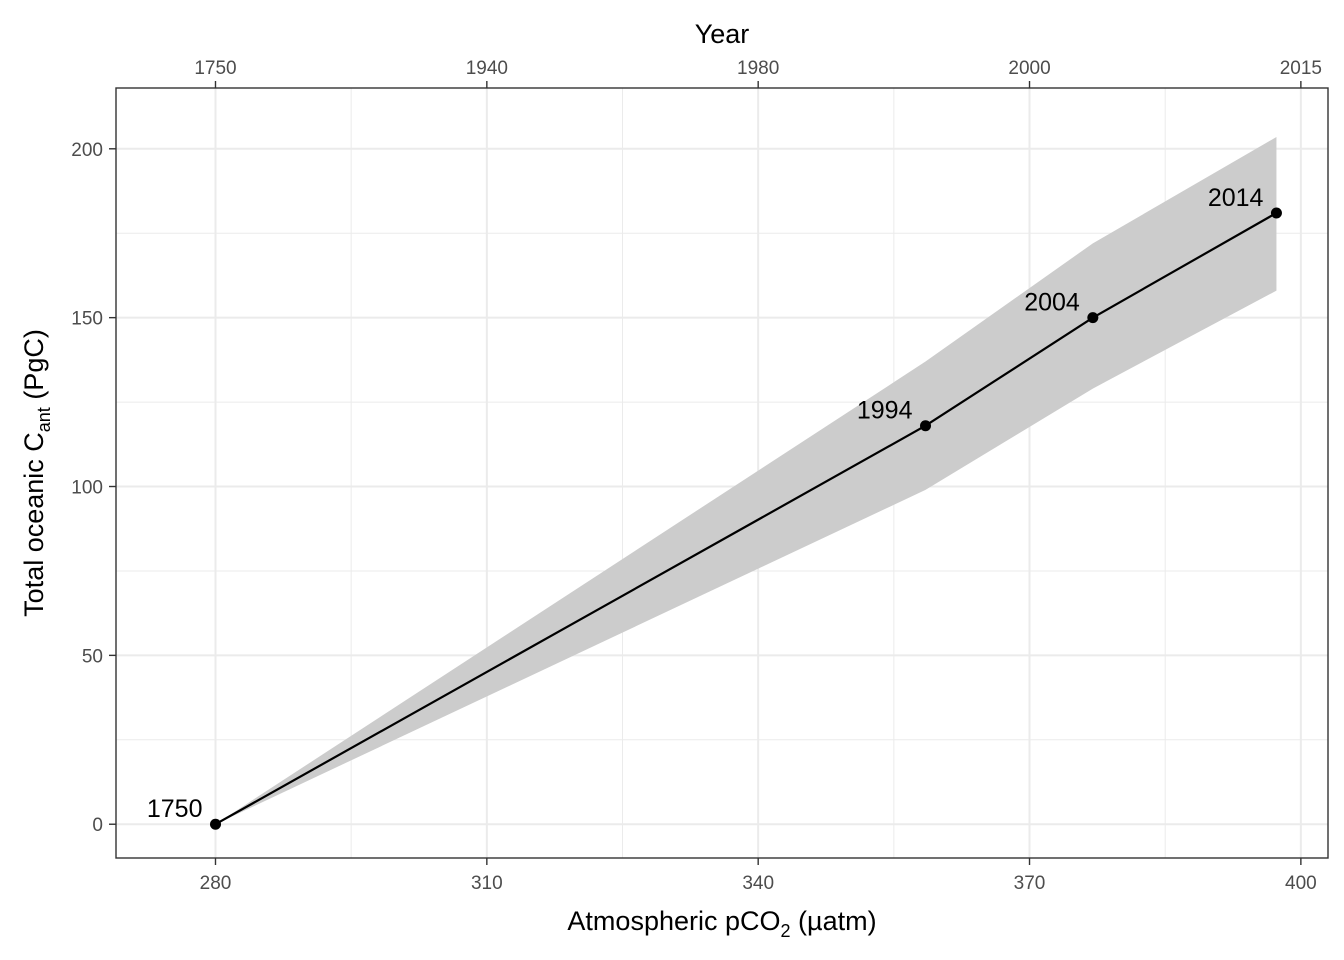  What do you see at coordinates (175, 809) in the screenshot?
I see `point-label-1750: 1750` at bounding box center [175, 809].